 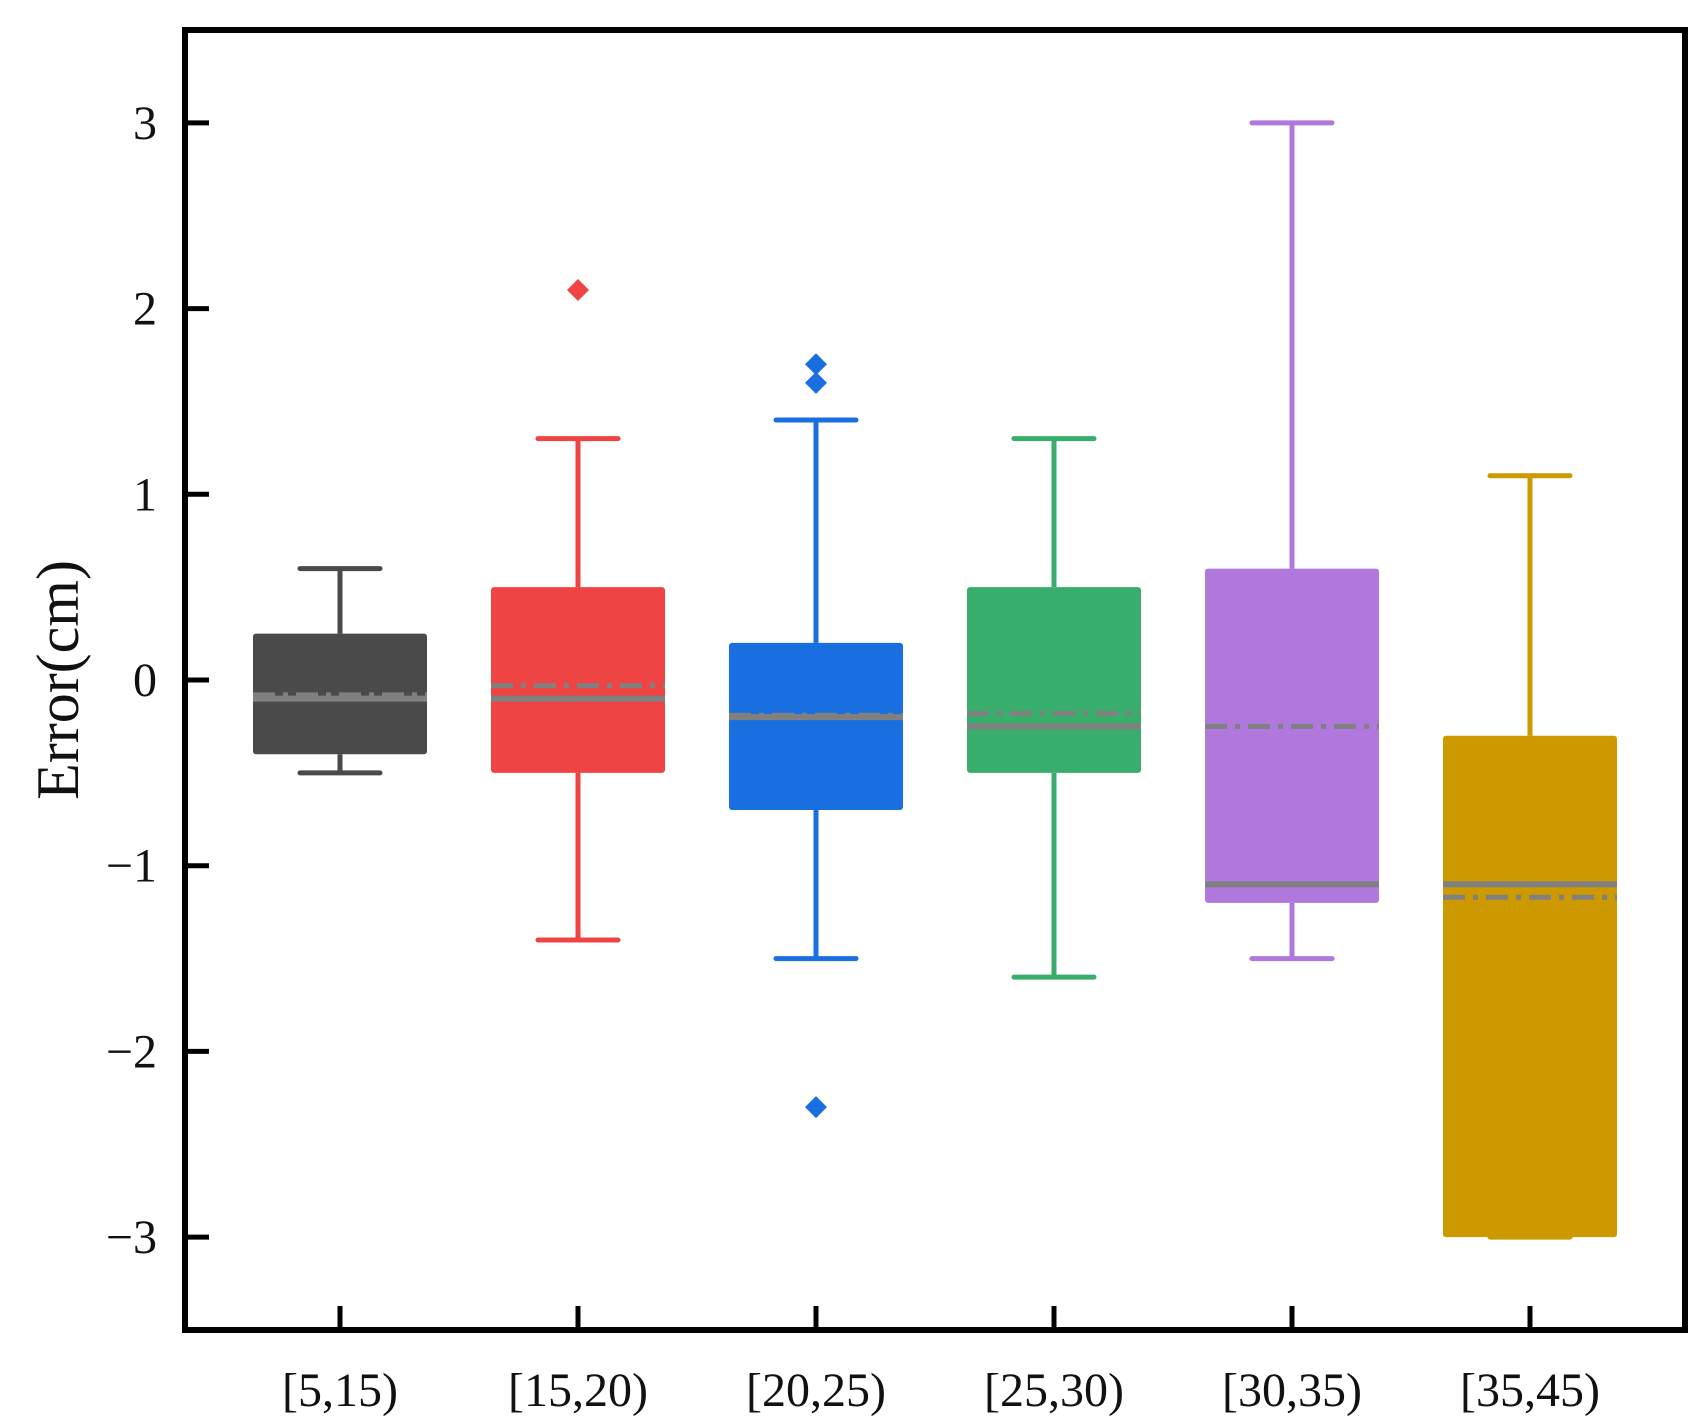 I want to click on y-axis: −3 −2 −1 0 1 2 3, so click(x=157, y=680).